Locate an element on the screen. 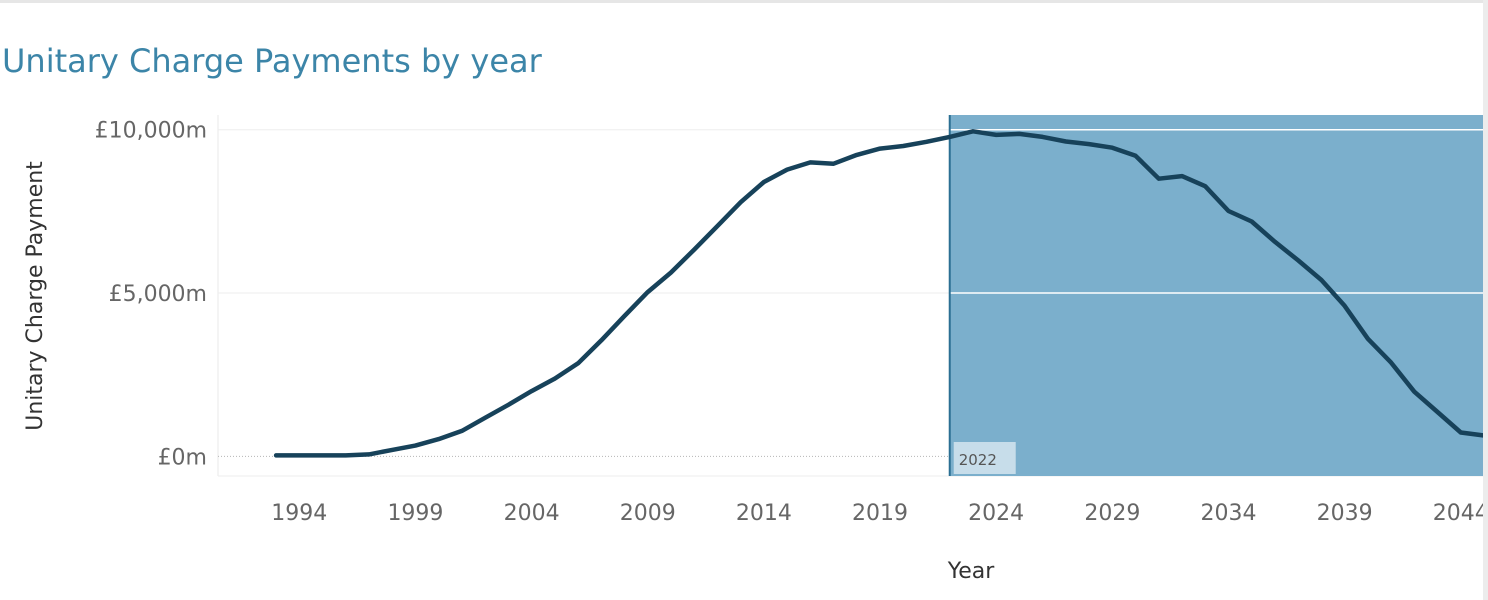  top-border is located at coordinates (744, 1).